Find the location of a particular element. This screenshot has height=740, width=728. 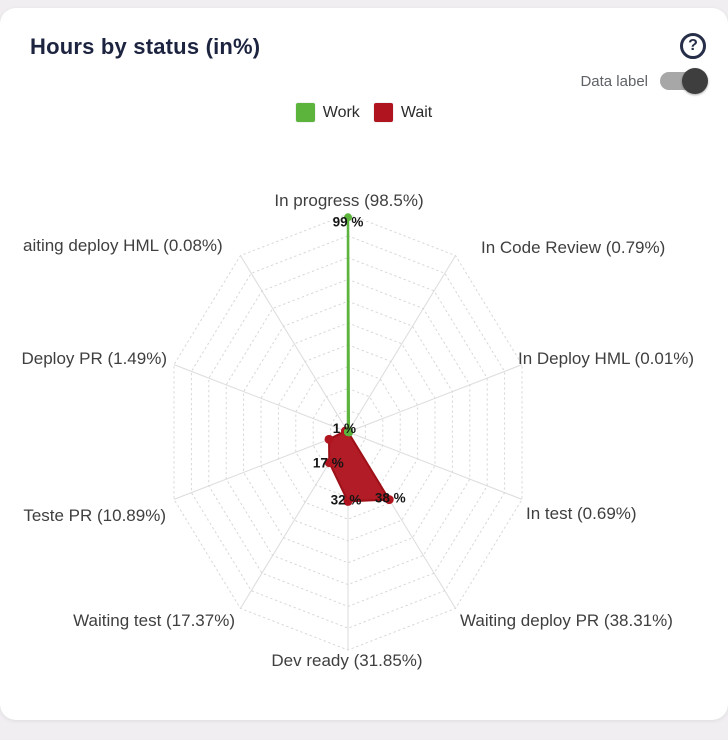

axis-label: In progress (98.5%) is located at coordinates (348, 200).